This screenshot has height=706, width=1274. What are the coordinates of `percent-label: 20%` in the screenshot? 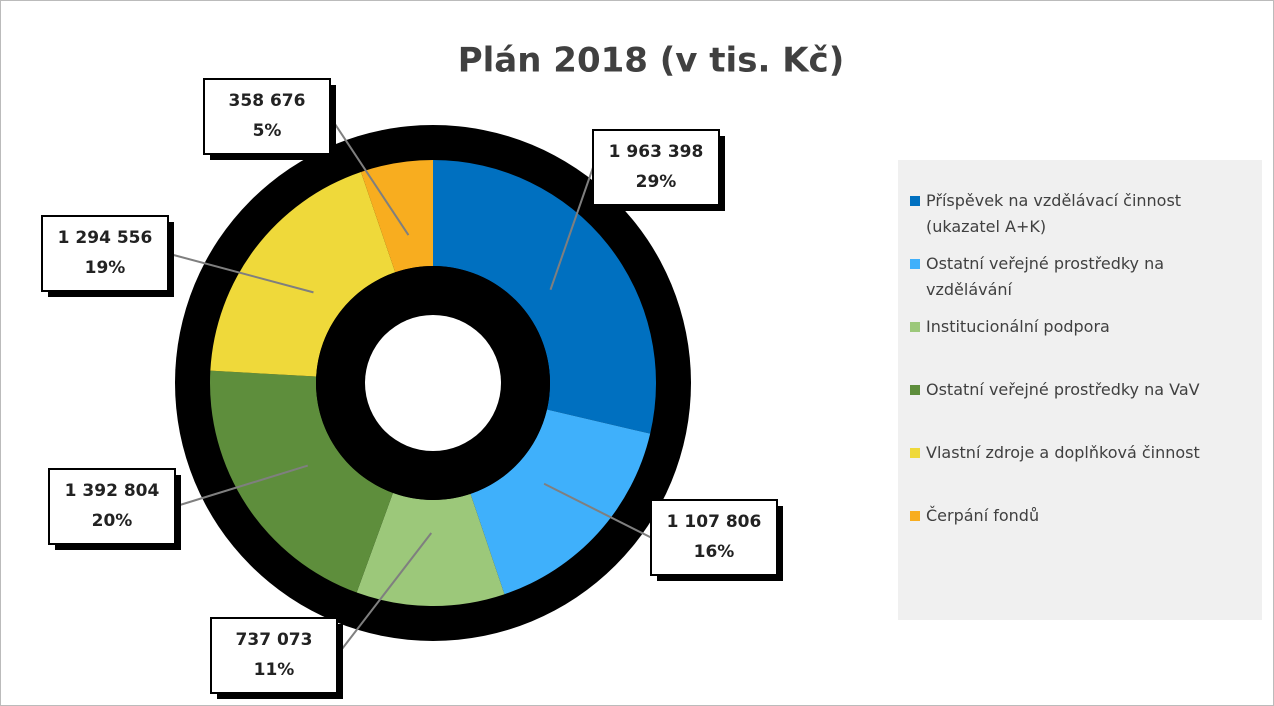 It's located at (112, 521).